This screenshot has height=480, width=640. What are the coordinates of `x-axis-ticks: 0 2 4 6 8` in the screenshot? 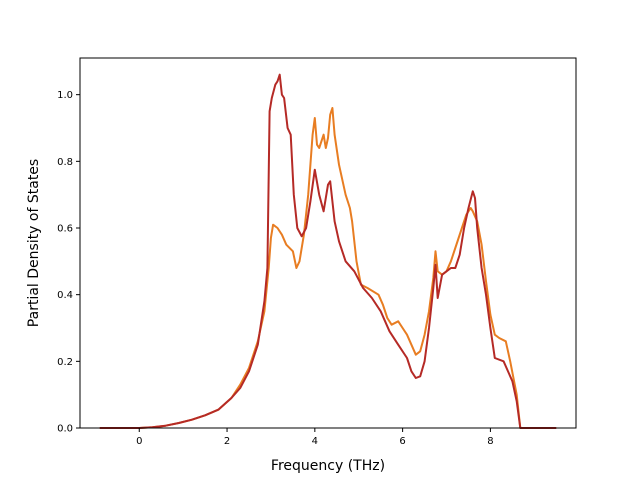 It's located at (315, 437).